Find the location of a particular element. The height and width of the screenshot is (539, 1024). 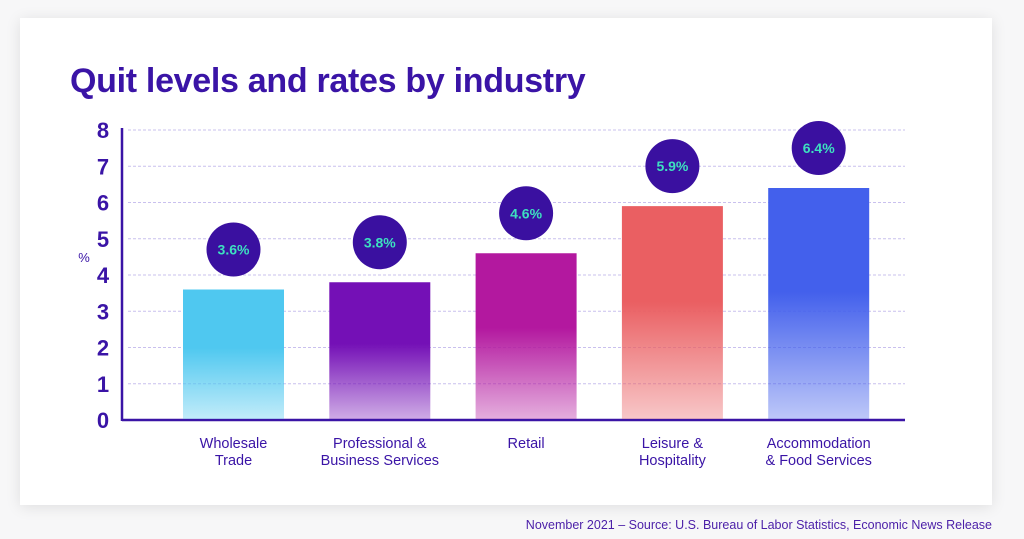

y-tick-label: 4 is located at coordinates (103, 275).